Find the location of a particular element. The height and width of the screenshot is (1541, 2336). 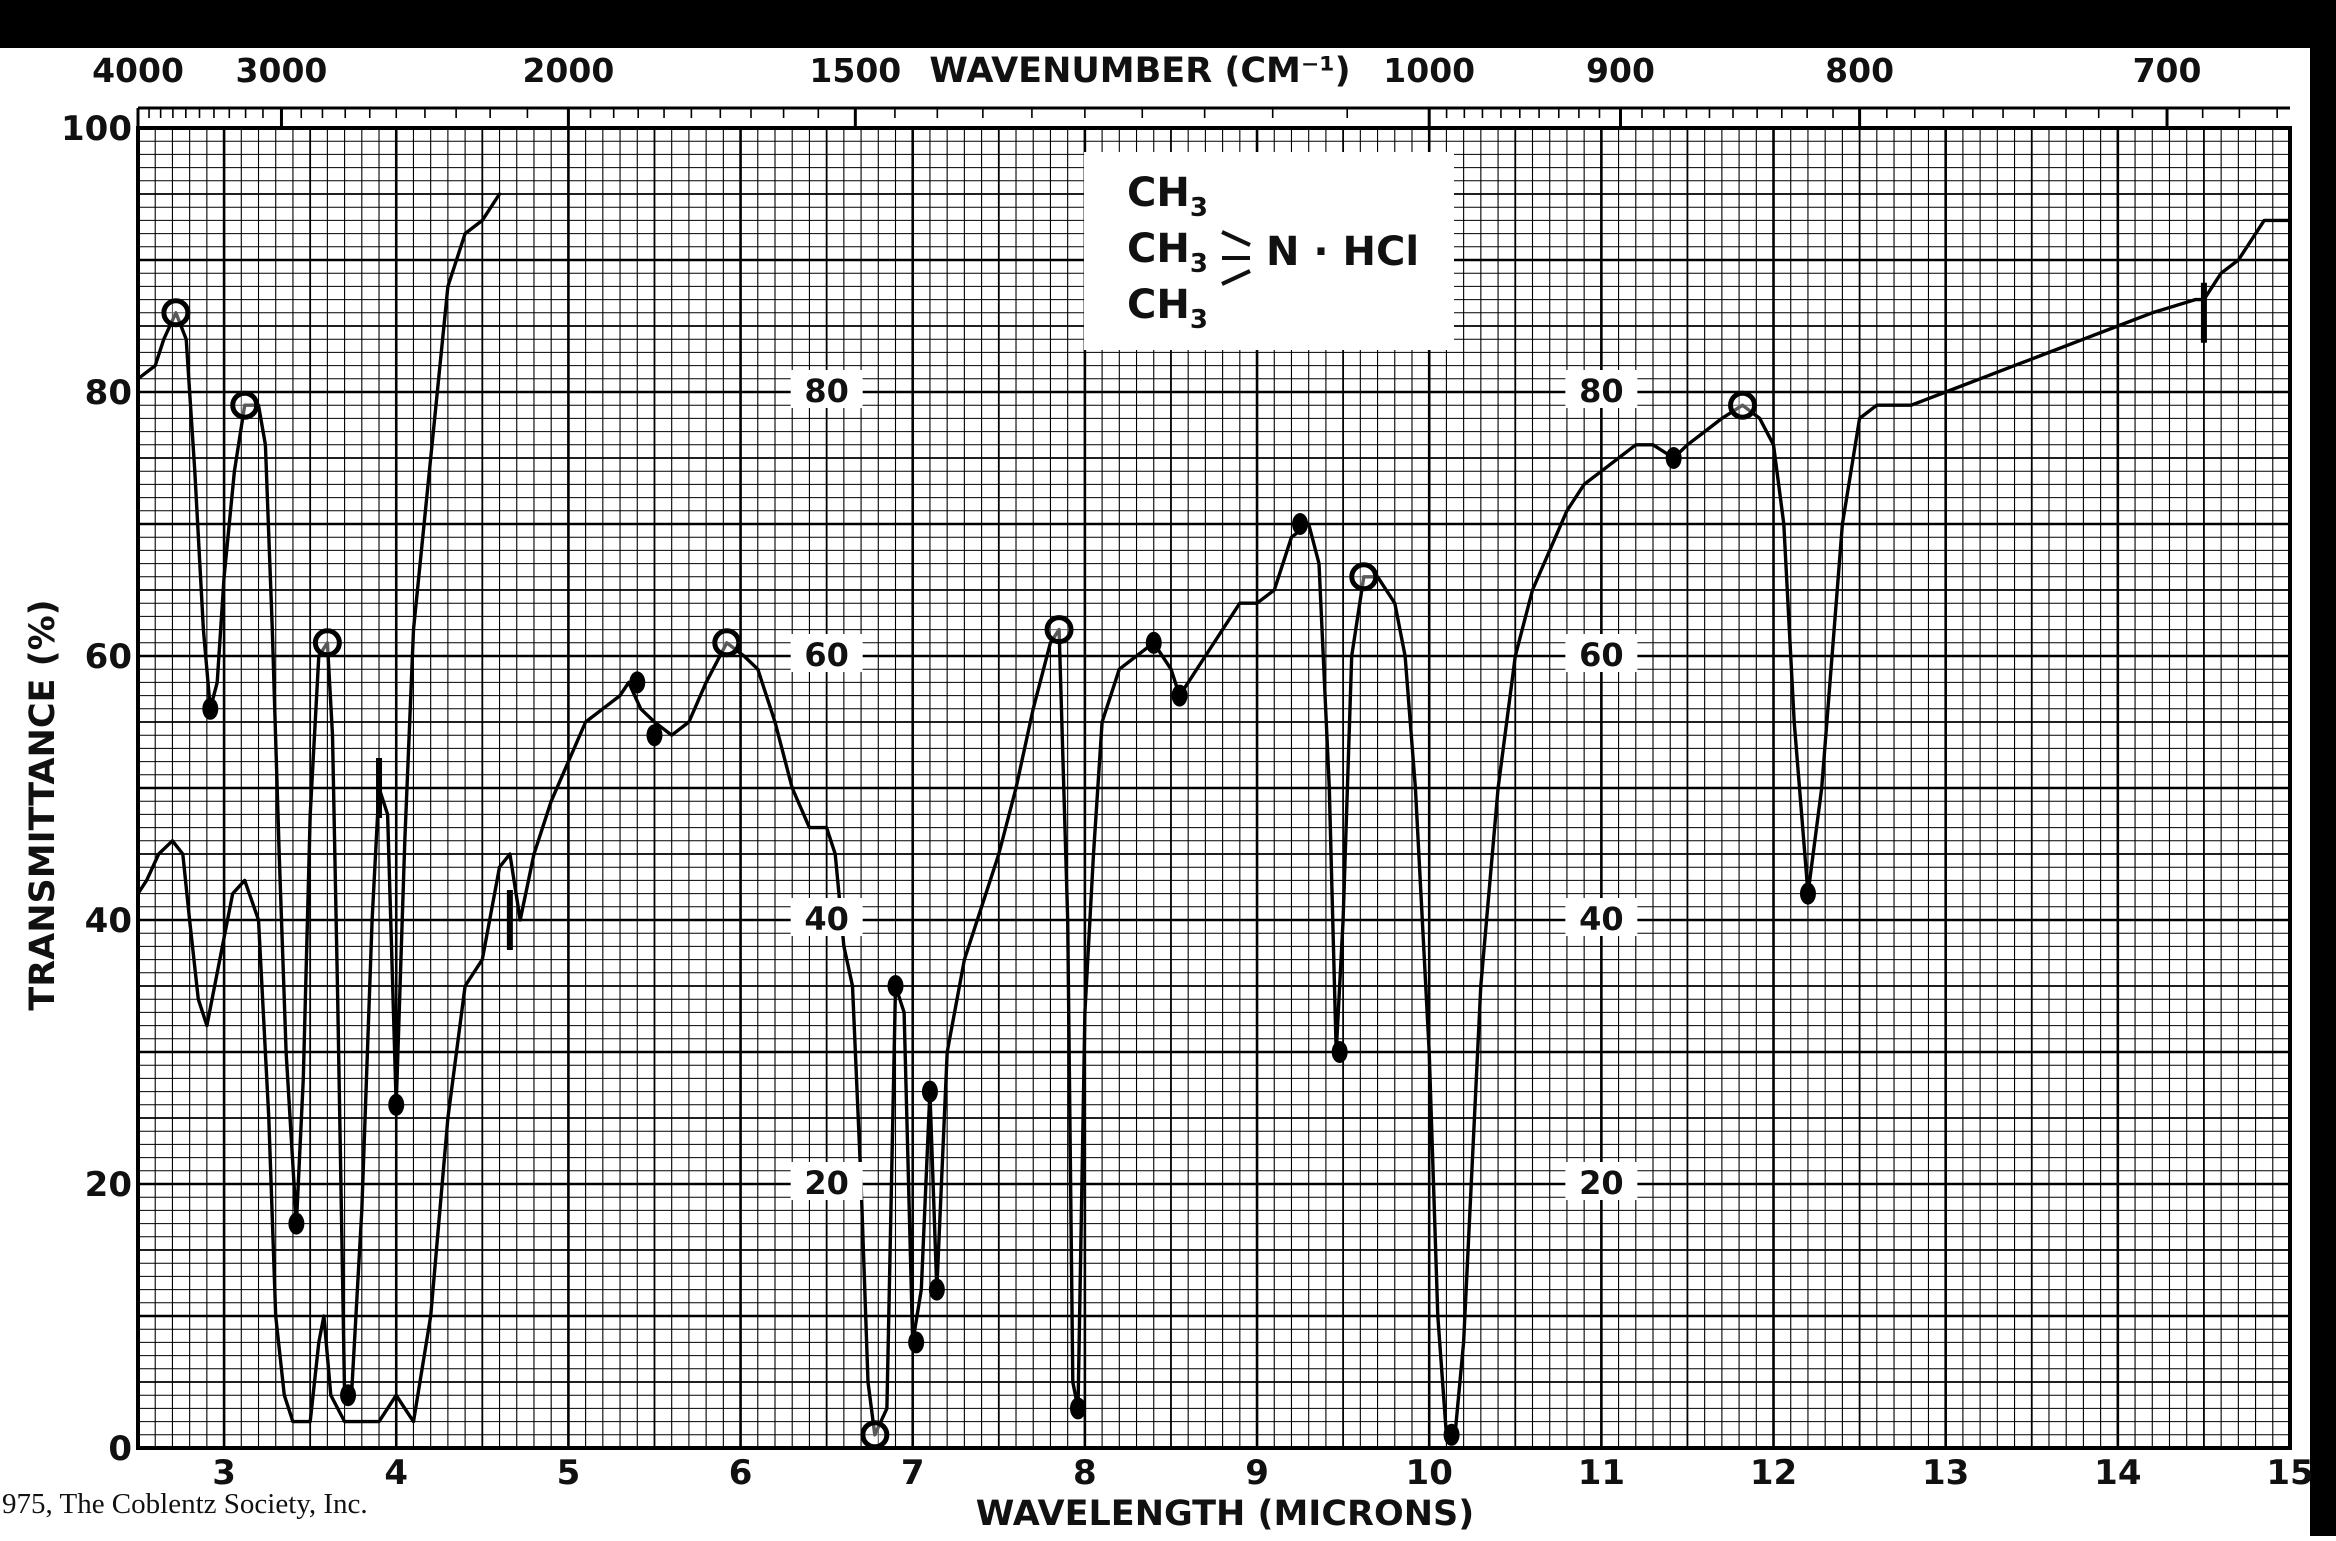

wavelength-tick-label: 14 is located at coordinates (2117, 1473).